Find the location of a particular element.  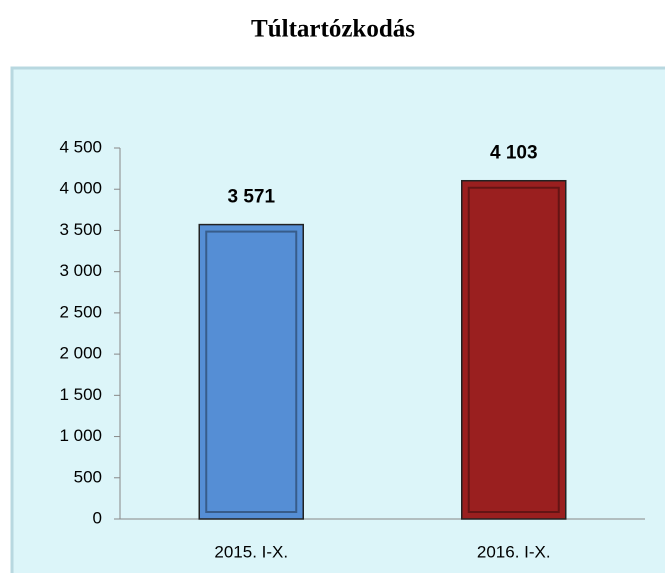

y-tick-label: 4 500 is located at coordinates (80, 146).